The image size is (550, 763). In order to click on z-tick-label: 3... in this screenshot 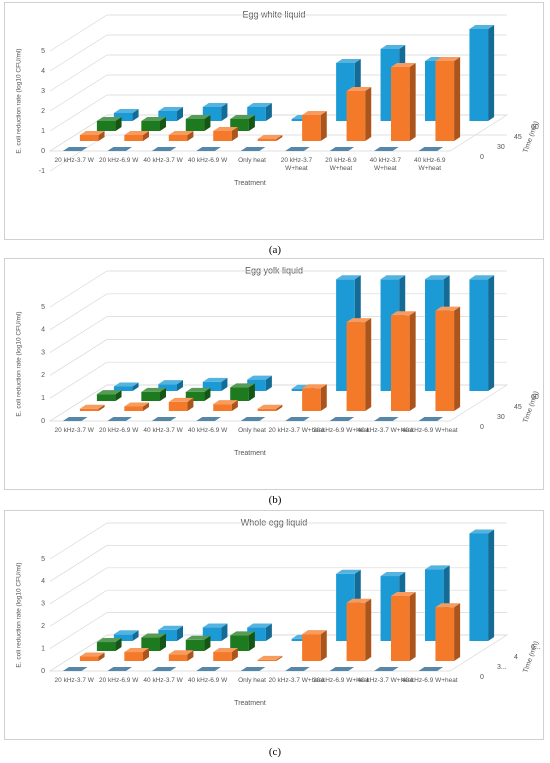, I will do `click(502, 667)`.